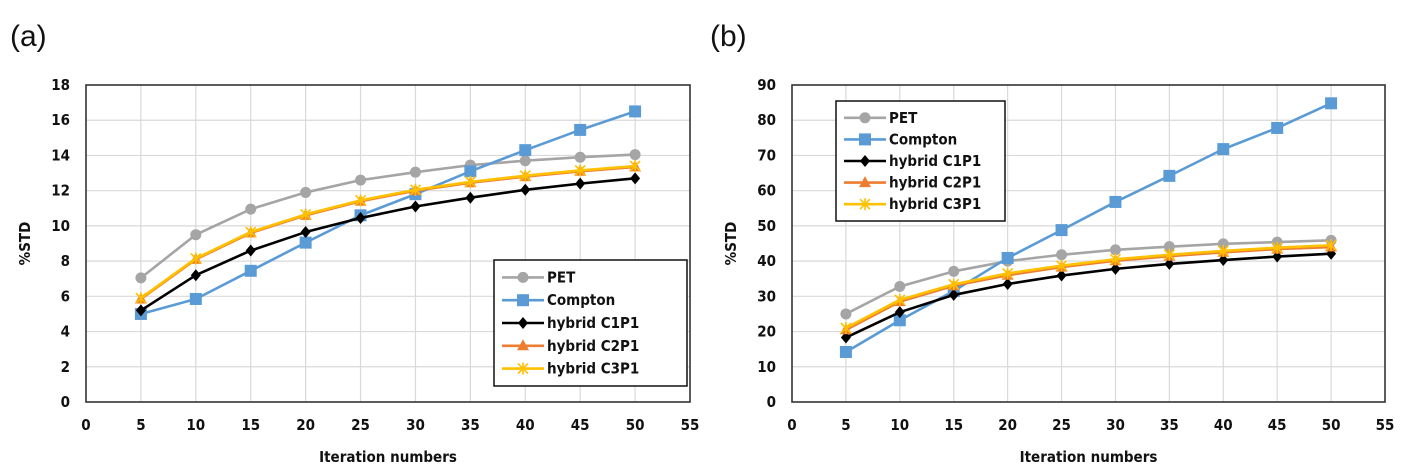 The image size is (1412, 475). What do you see at coordinates (881, 118) in the screenshot?
I see `legend-item: PET` at bounding box center [881, 118].